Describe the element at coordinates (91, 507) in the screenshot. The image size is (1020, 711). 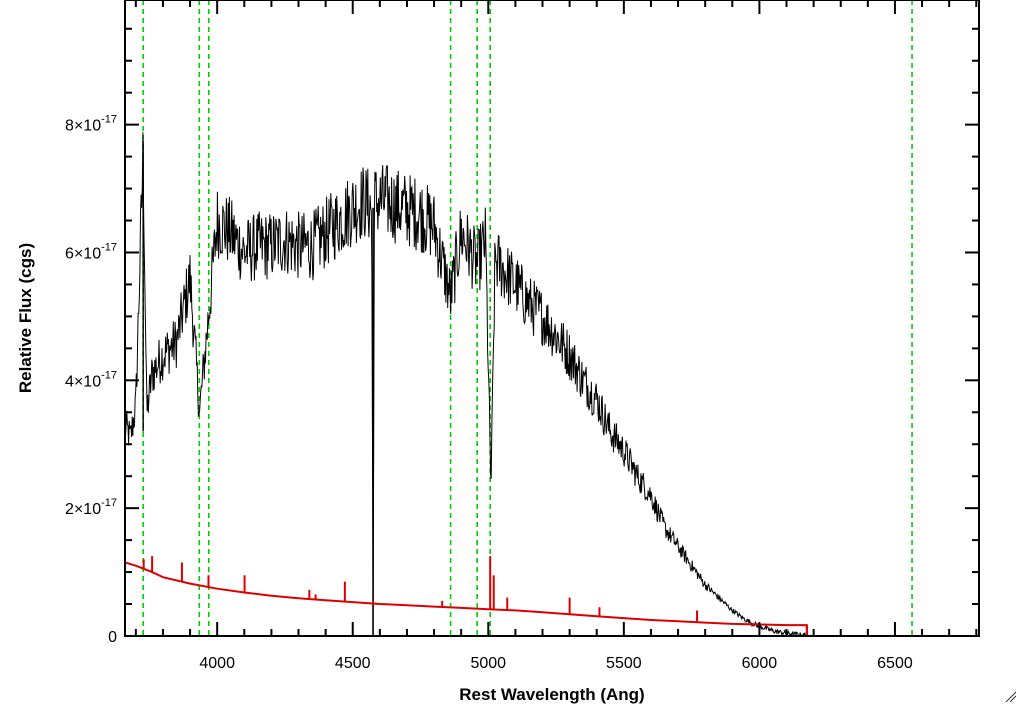
I see `y-tick-label: 2×10⁻¹⁷` at that location.